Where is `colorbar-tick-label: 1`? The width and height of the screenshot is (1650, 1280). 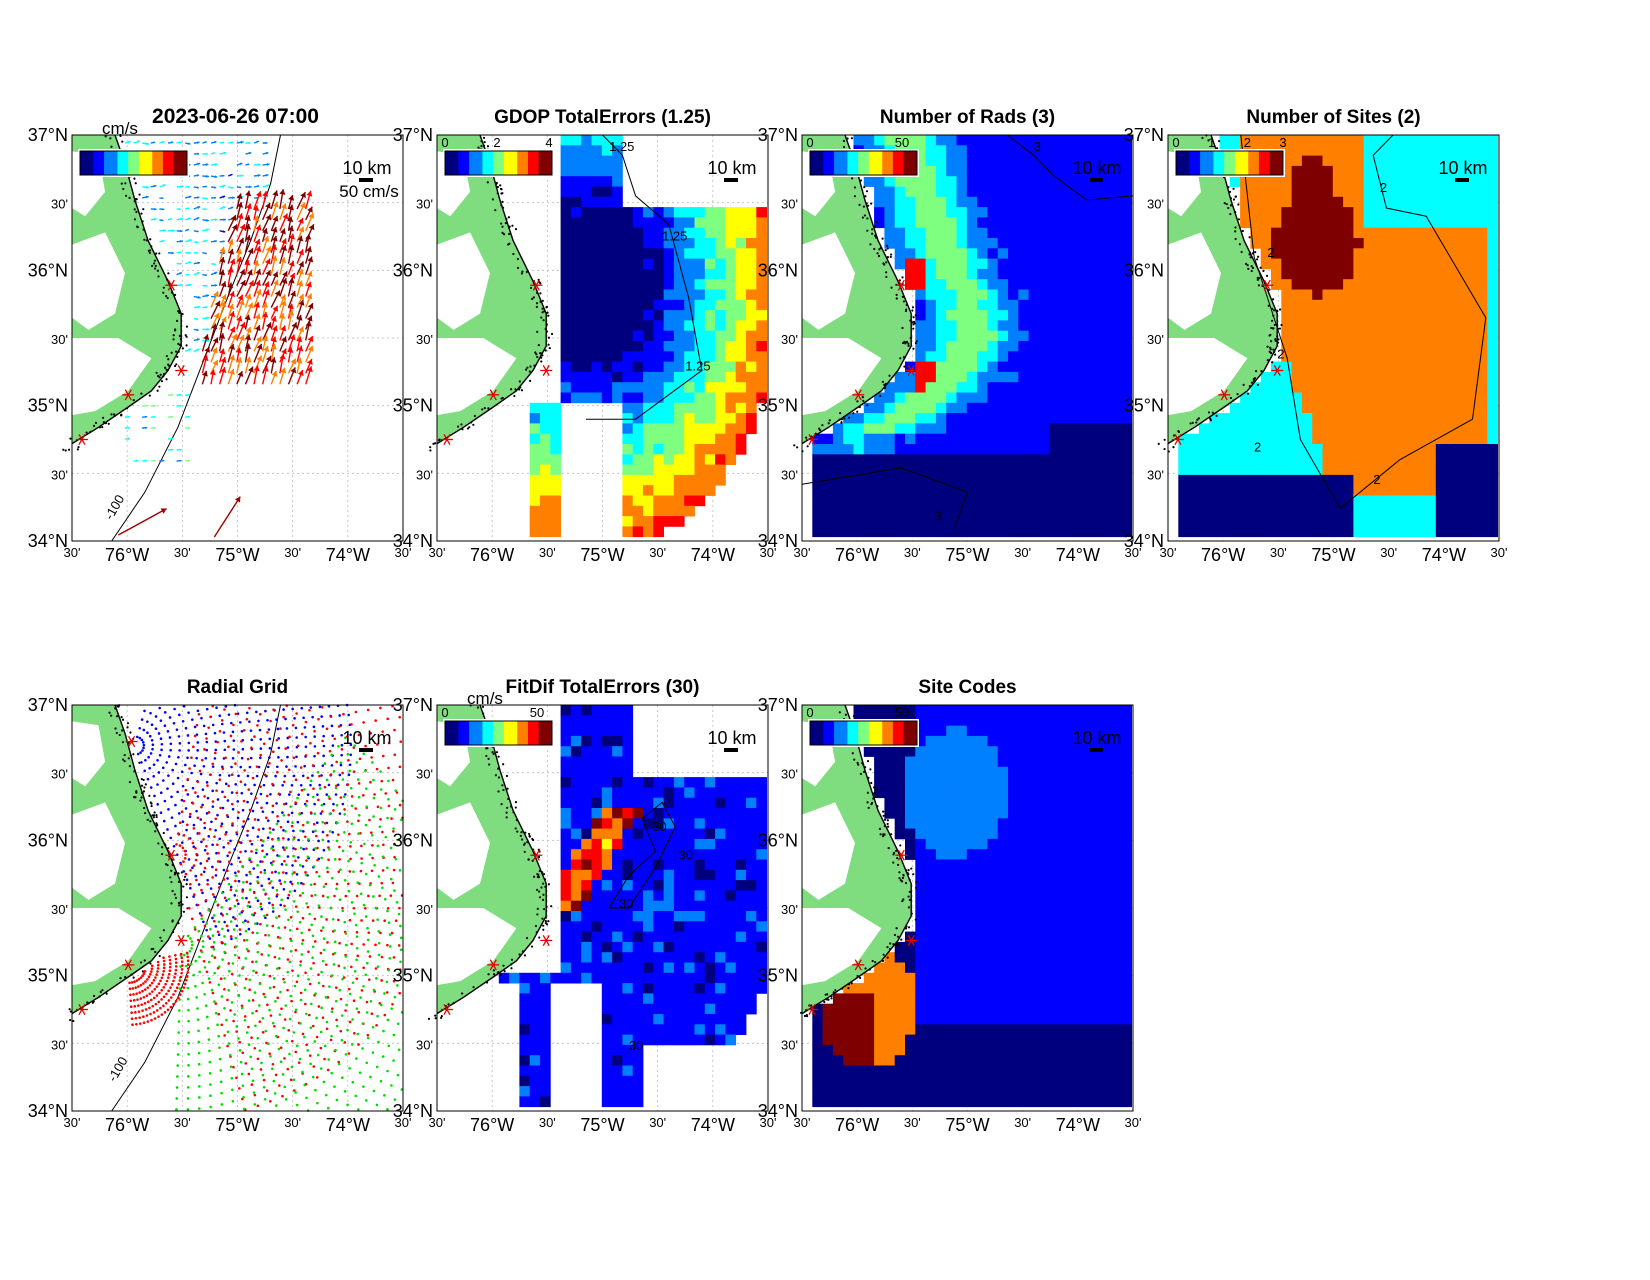
colorbar-tick-label: 1 is located at coordinates (1211, 142).